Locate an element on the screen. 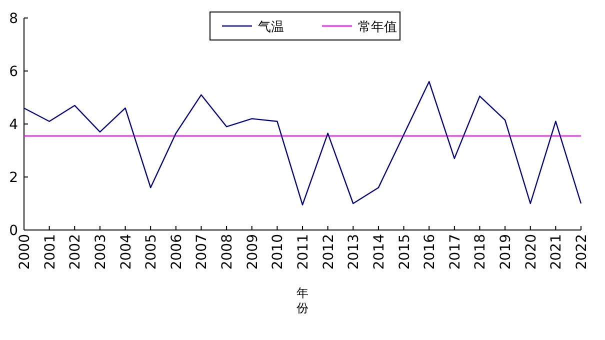 This screenshot has width=605, height=340. y-tick-label: 0 is located at coordinates (13, 231).